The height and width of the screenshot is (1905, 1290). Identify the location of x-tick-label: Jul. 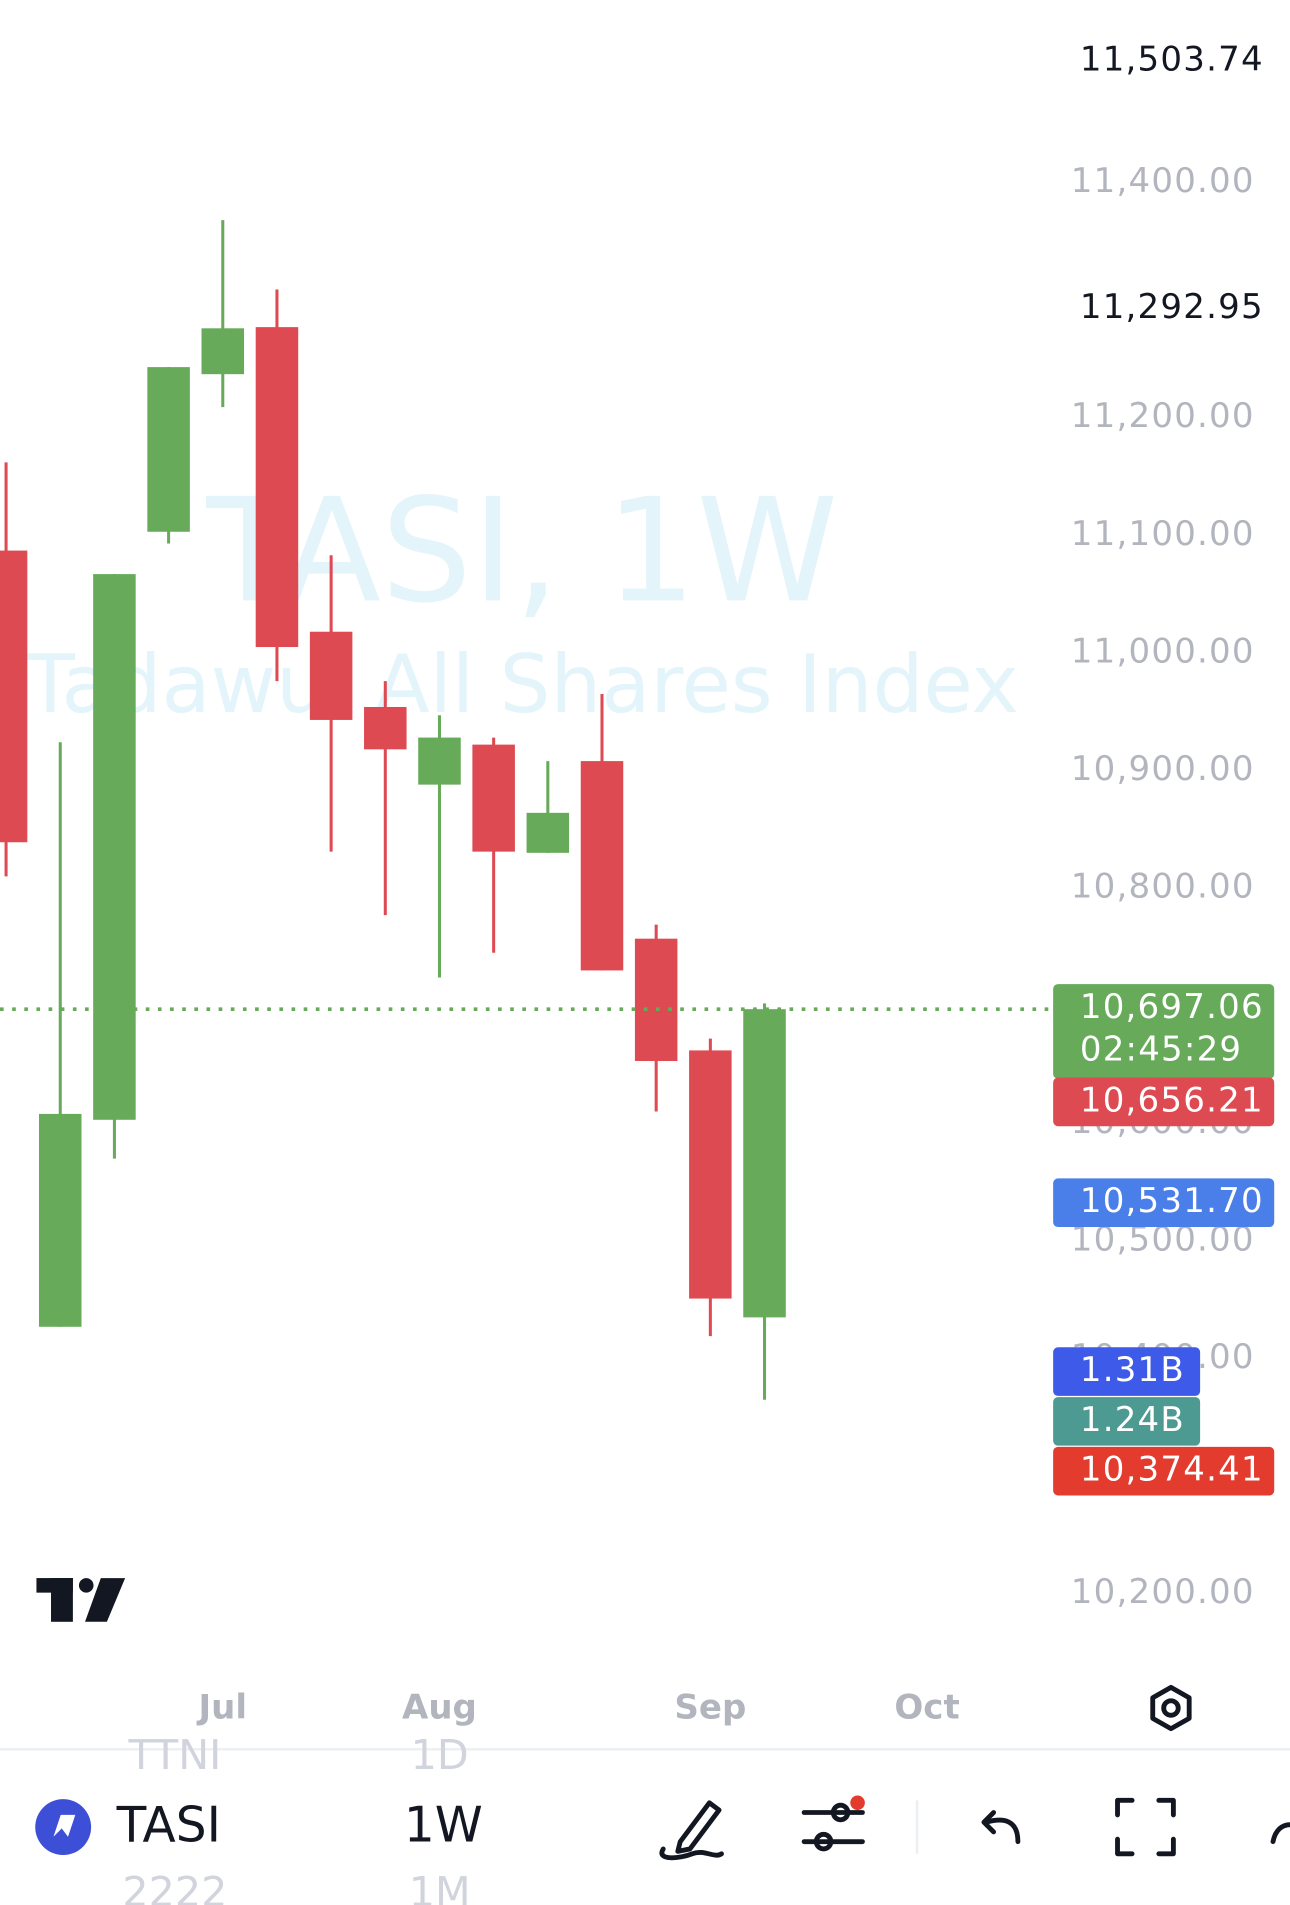
(222, 1708).